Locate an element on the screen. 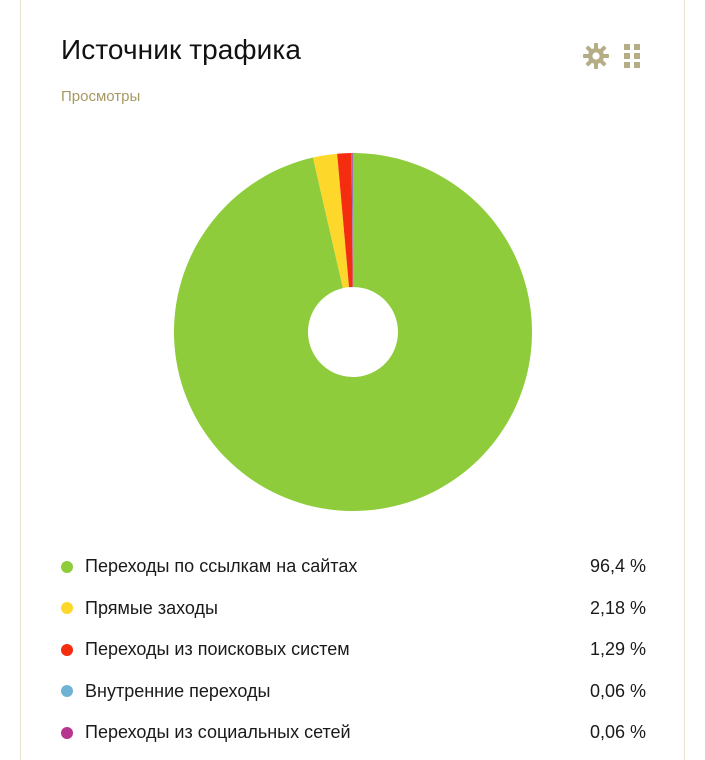 The image size is (705, 760). legend-item: Переходы по ссылкам на сайтах 96,4 % is located at coordinates (353, 567).